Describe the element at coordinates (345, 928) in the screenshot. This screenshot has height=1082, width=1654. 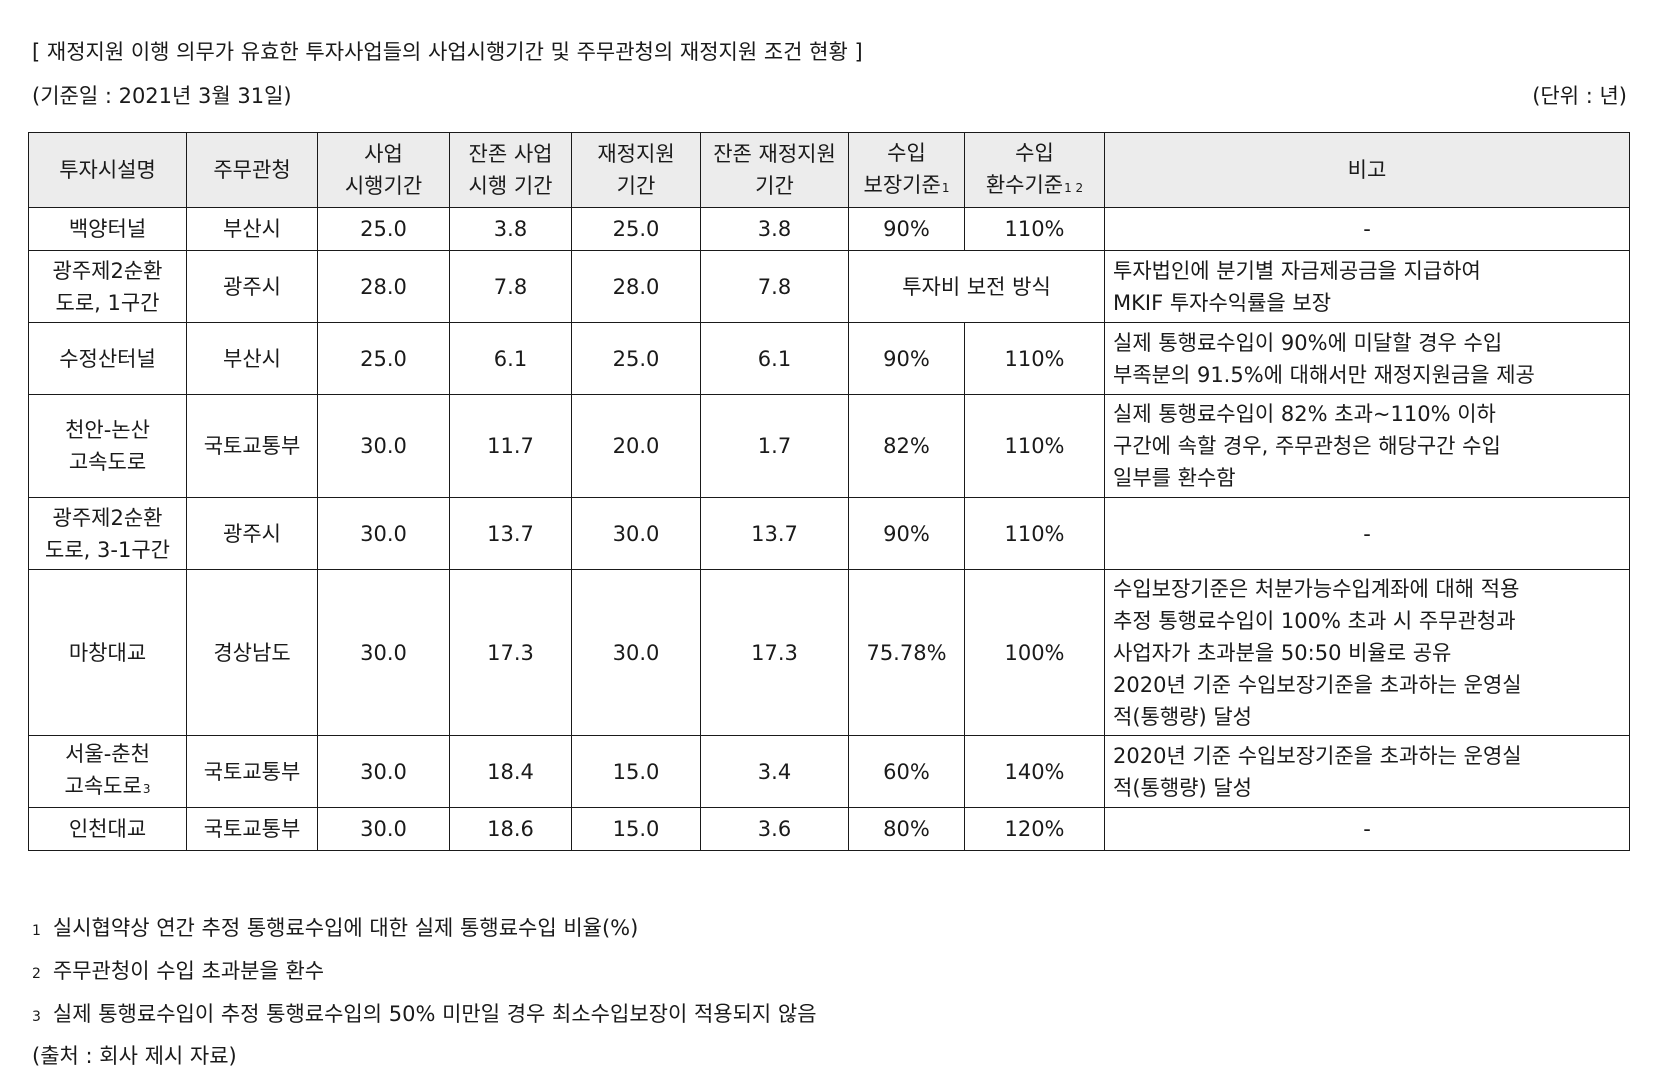
I see `footnote-text: 실시협약상 연간 추정 통행료수입에 대한 실제 통행료수입 비율(%)` at that location.